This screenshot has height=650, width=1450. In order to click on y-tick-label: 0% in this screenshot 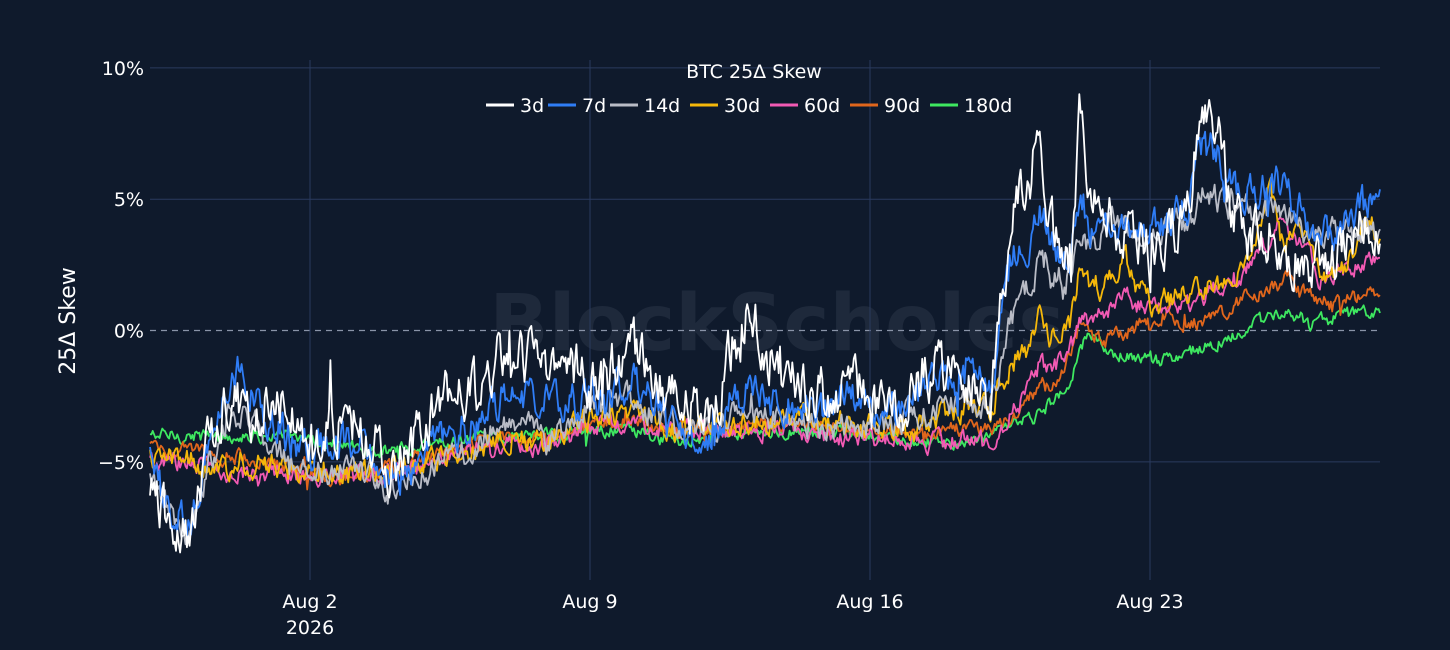, I will do `click(129, 332)`.